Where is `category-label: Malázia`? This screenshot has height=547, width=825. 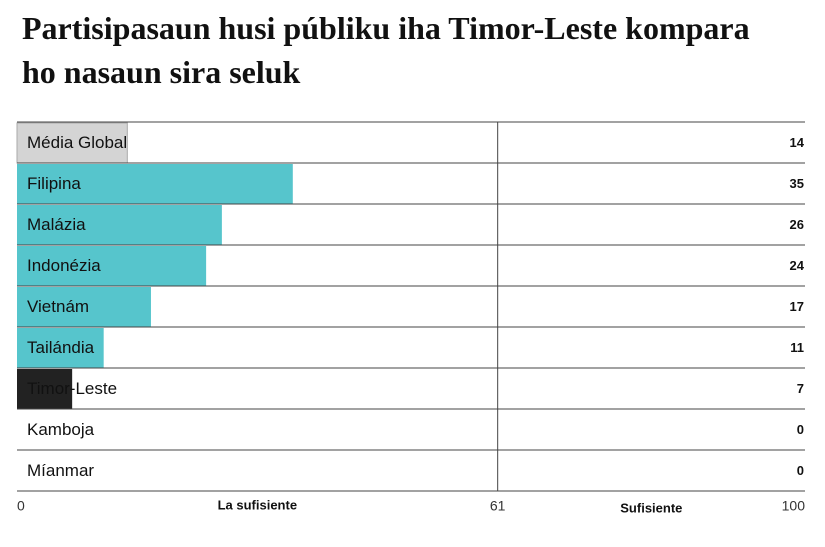
category-label: Malázia is located at coordinates (56, 224).